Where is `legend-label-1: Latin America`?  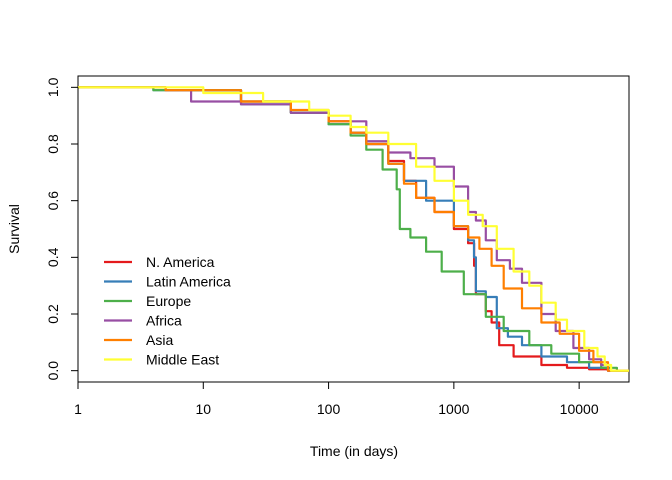 legend-label-1: Latin America is located at coordinates (188, 282).